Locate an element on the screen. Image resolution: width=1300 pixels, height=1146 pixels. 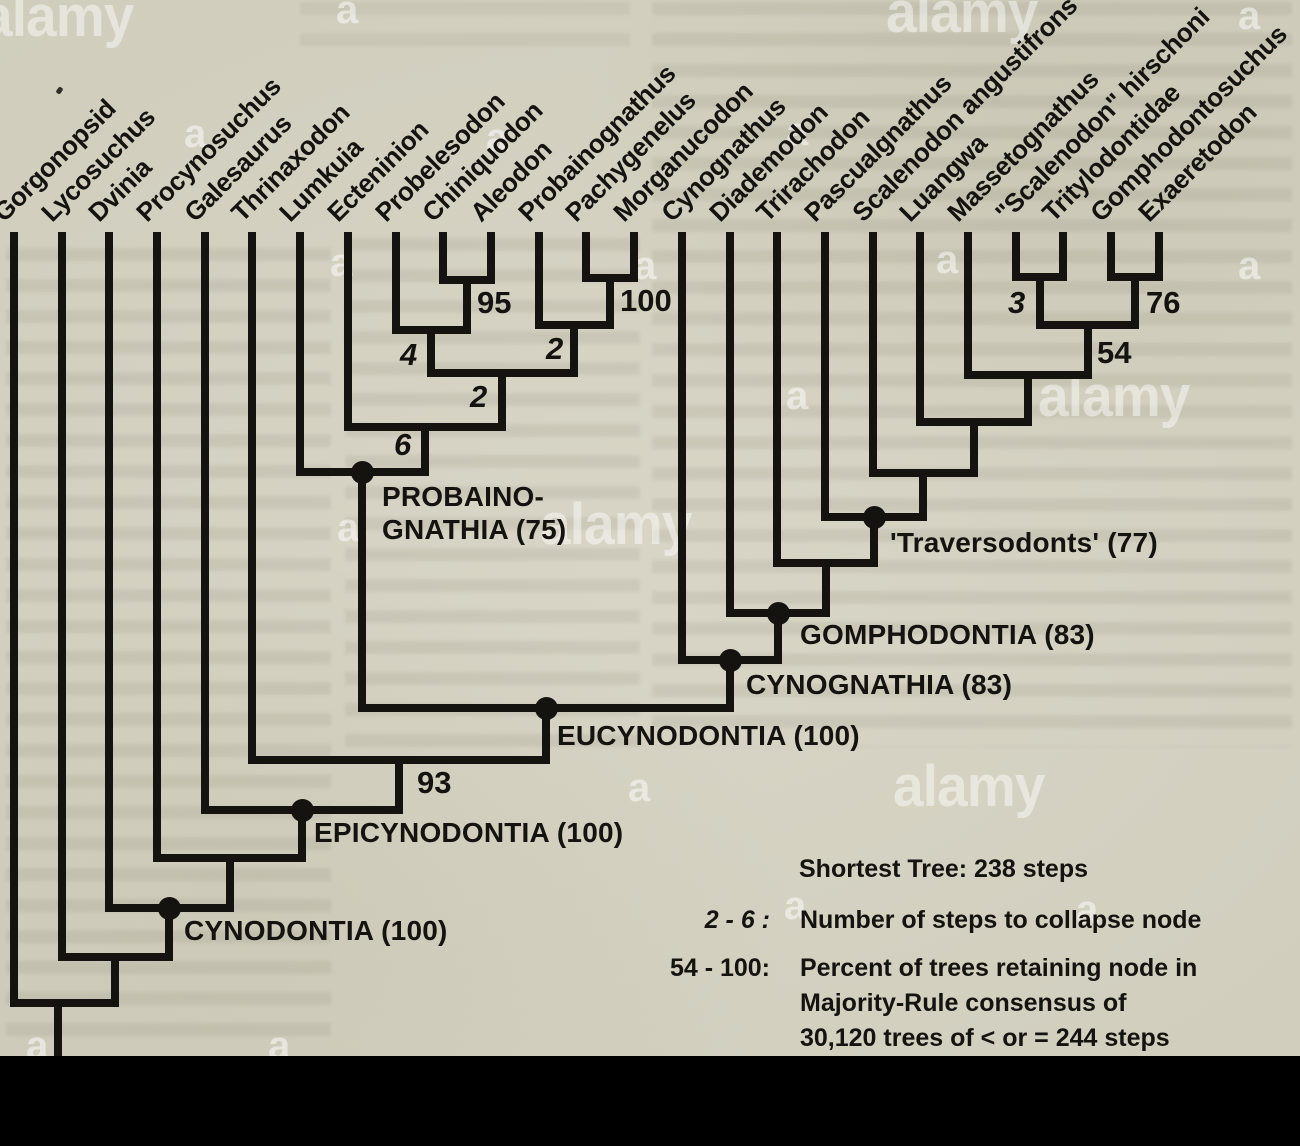
clade-label: PROBAINO- is located at coordinates (463, 496).